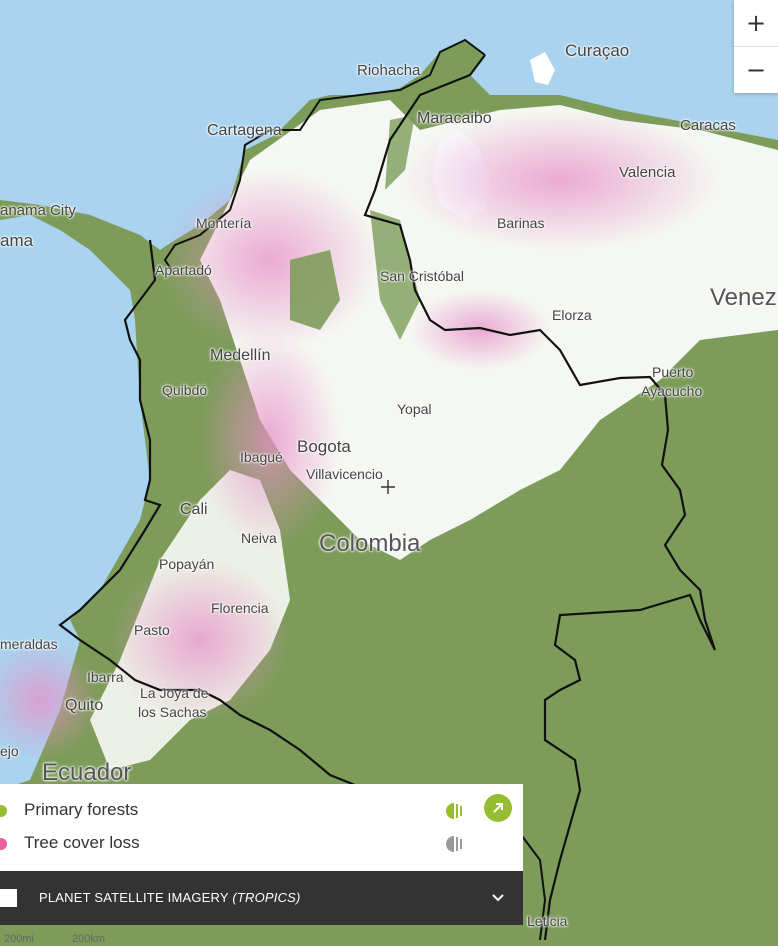  I want to click on label-puerto-ayacucho-1: Puerto, so click(673, 372).